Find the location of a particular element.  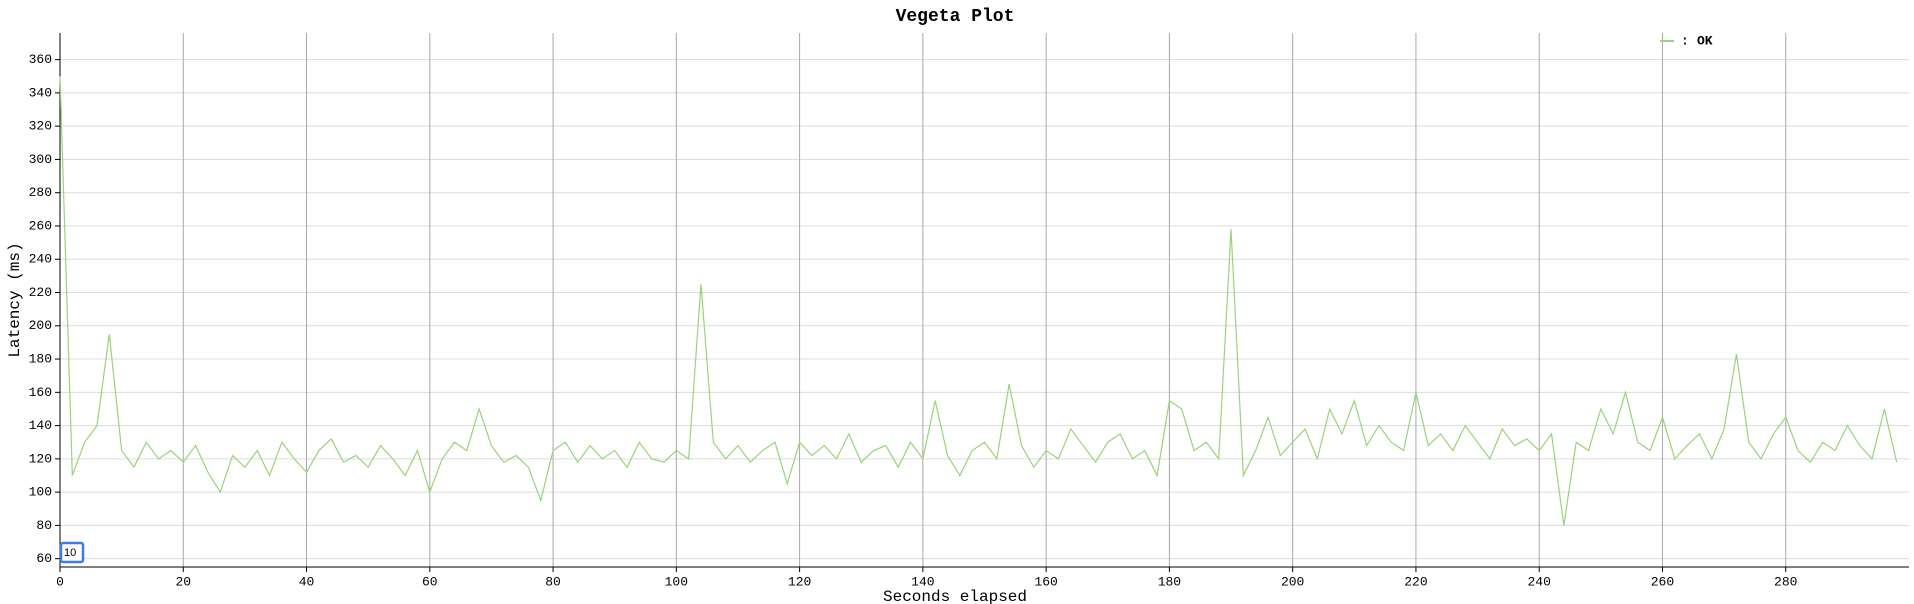

x-tick-label: 0 is located at coordinates (60, 581).